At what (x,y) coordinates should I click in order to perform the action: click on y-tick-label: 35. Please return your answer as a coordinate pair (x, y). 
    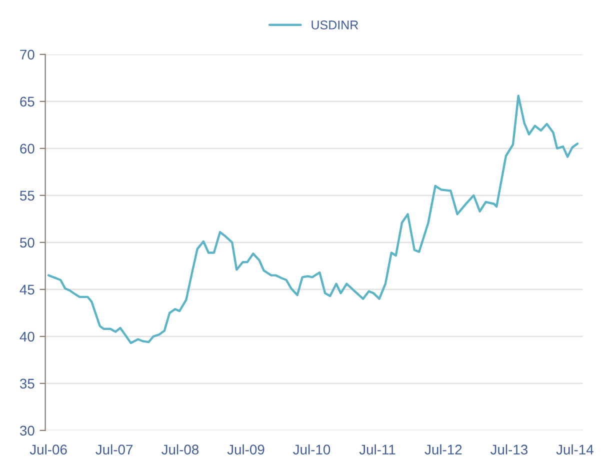
    Looking at the image, I should click on (27, 383).